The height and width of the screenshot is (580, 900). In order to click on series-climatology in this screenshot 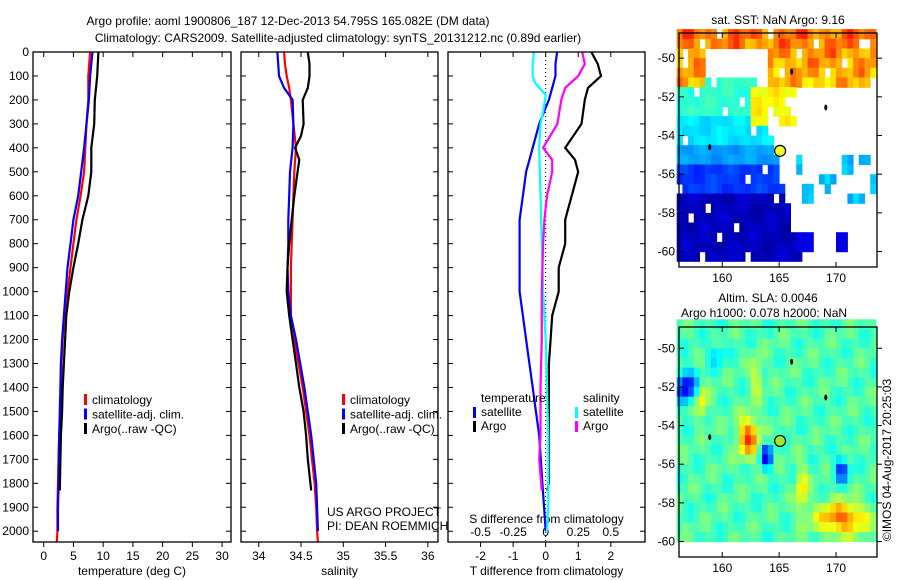, I will do `click(73, 297)`.